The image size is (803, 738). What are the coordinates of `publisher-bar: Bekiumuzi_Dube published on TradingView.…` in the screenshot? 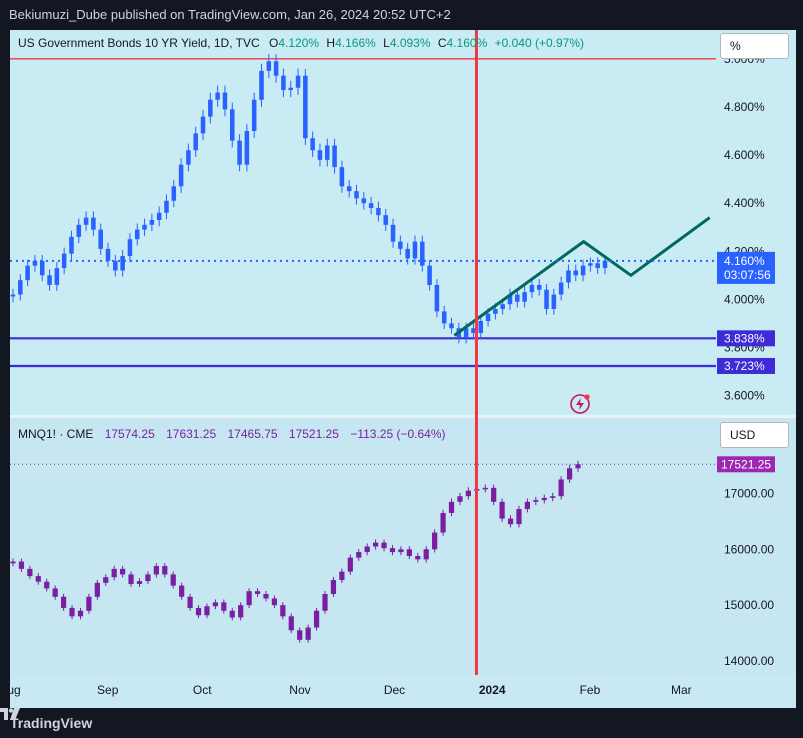 It's located at (401, 15).